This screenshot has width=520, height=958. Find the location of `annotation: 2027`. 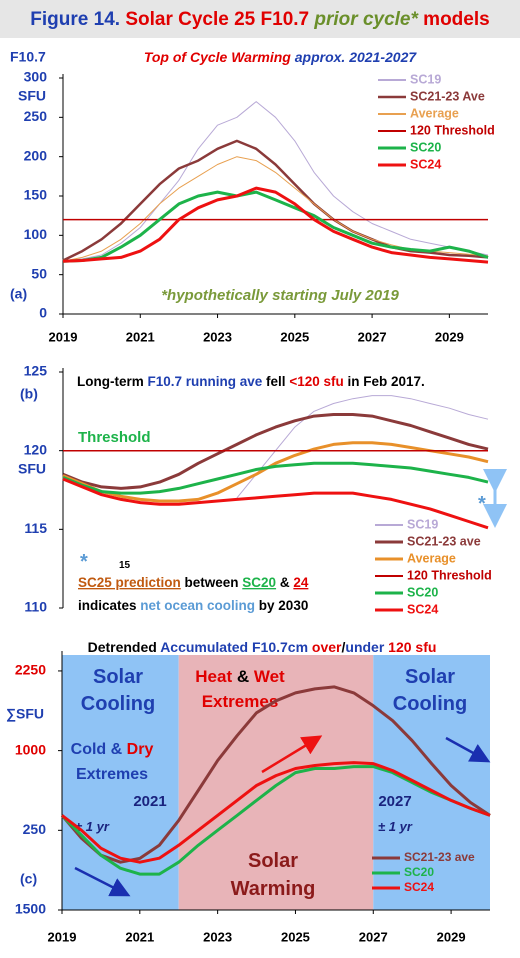

annotation: 2027 is located at coordinates (394, 801).